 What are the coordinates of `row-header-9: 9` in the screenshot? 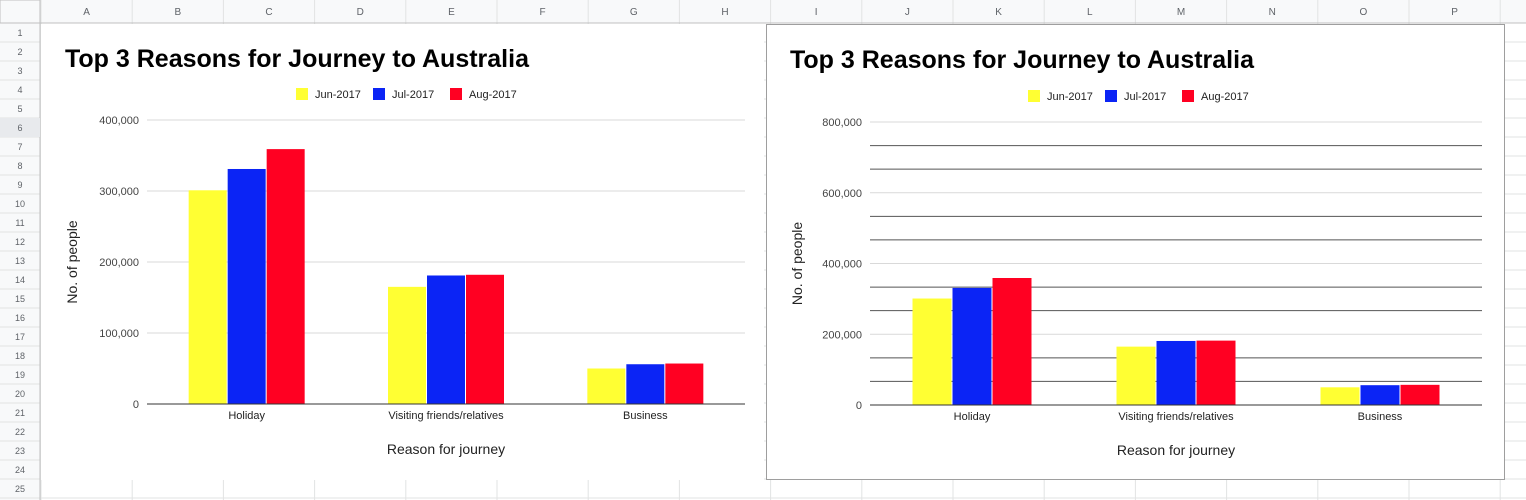 It's located at (19, 185).